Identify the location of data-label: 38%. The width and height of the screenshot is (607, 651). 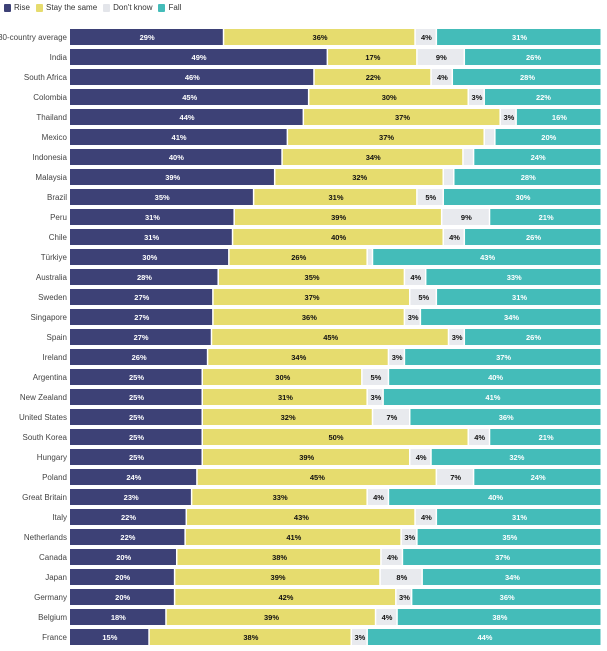
(499, 617).